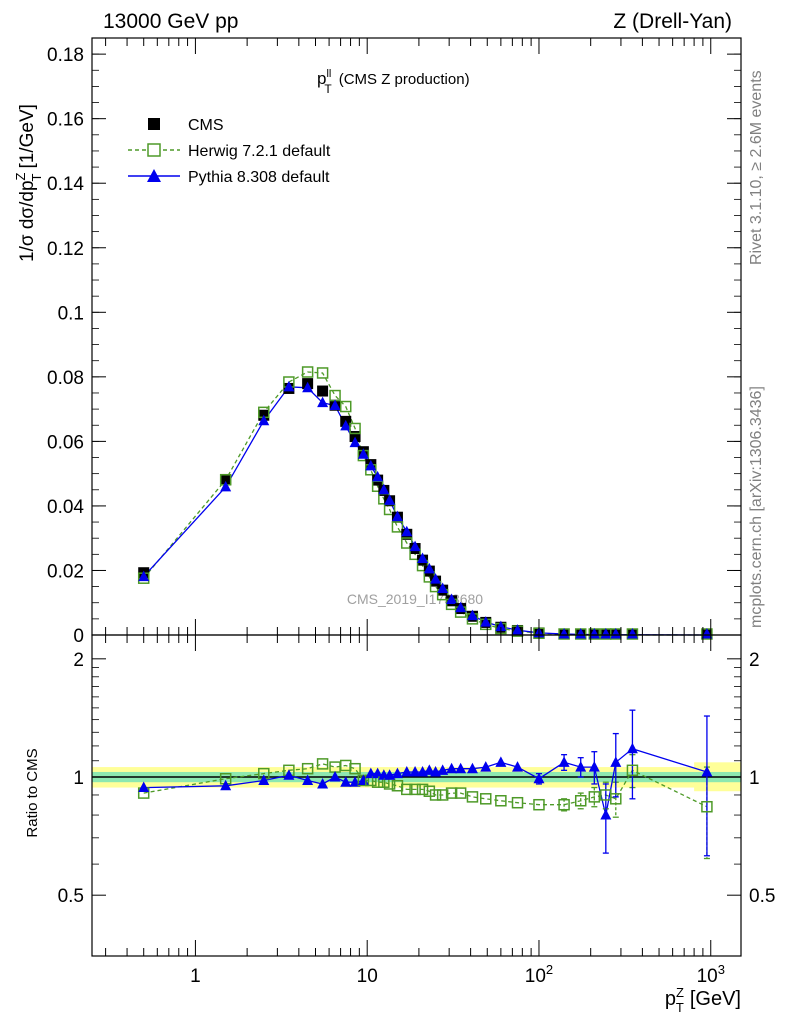  Describe the element at coordinates (65, 55) in the screenshot. I see `main-ytick-label: 0.18` at that location.